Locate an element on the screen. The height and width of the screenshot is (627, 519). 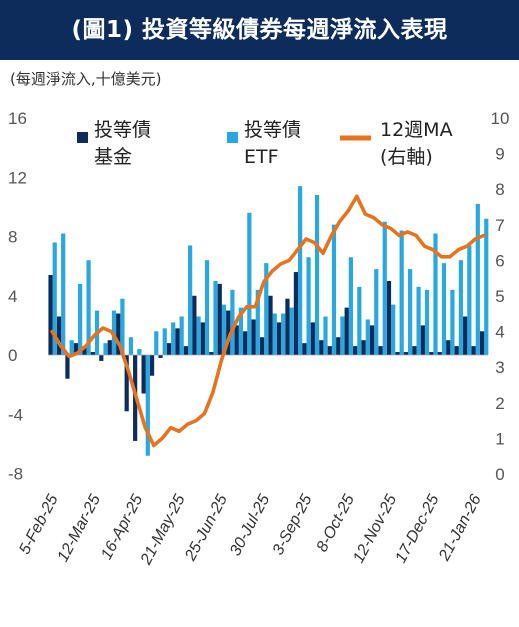
right-tick-label: 5 is located at coordinates (499, 296).